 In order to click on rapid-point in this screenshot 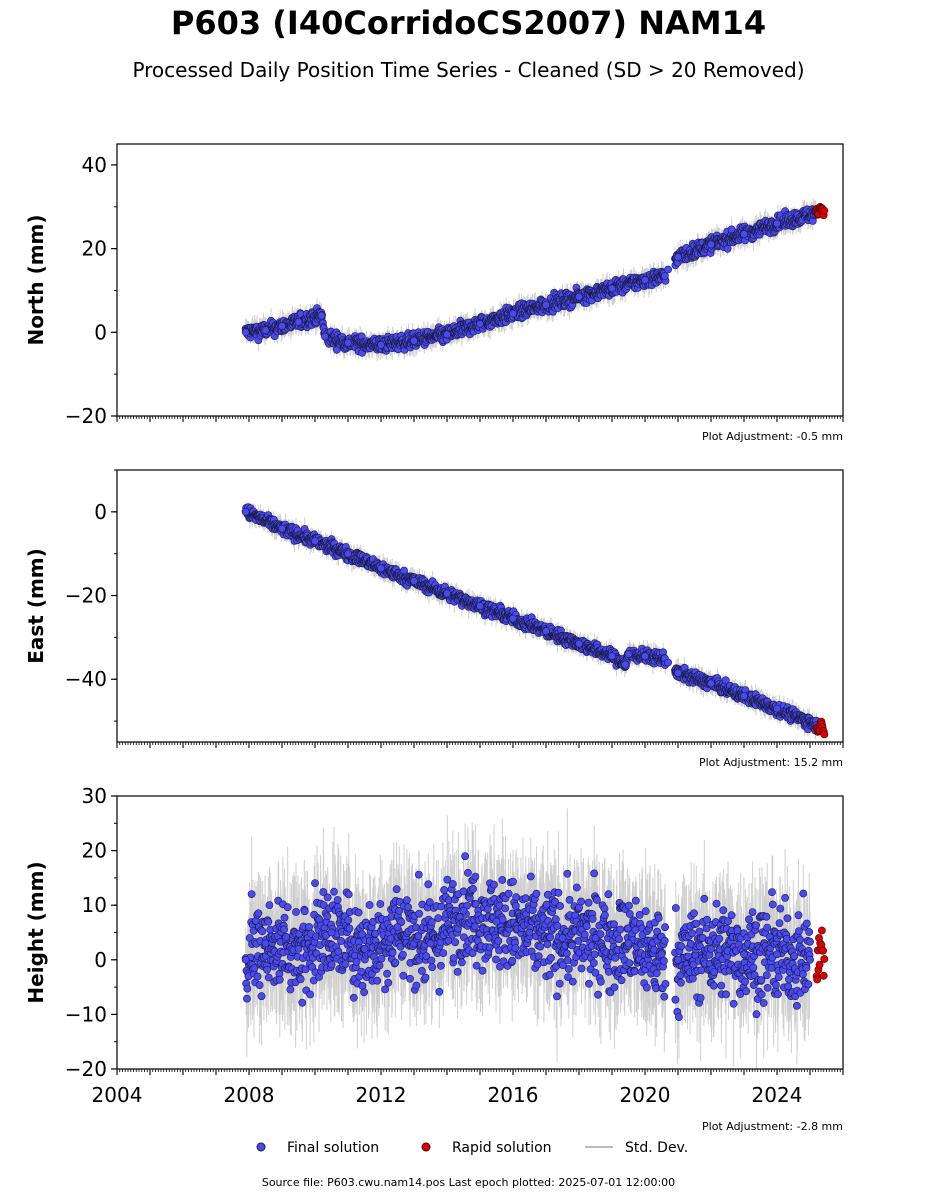, I will do `click(824, 210)`.